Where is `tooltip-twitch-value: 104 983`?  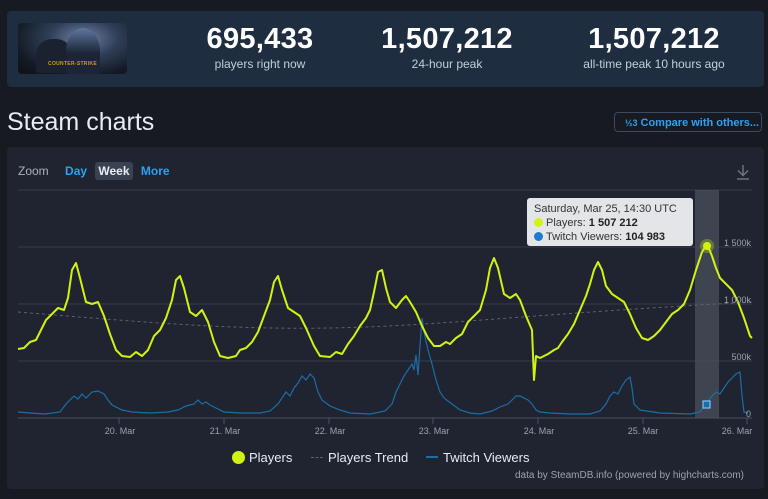
tooltip-twitch-value: 104 983 is located at coordinates (645, 237).